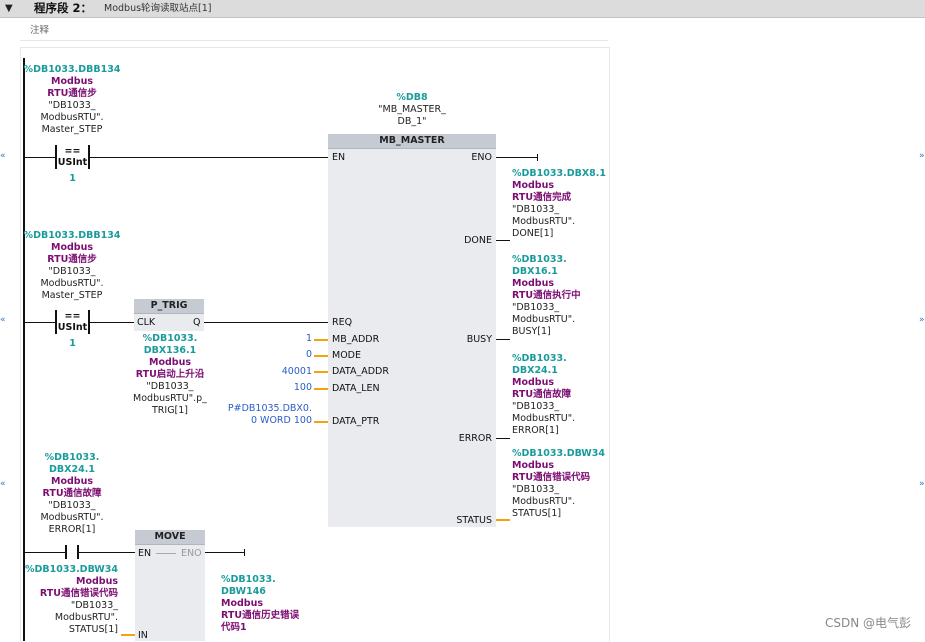  Describe the element at coordinates (479, 339) in the screenshot. I see `pin-busy: BUSY` at that location.